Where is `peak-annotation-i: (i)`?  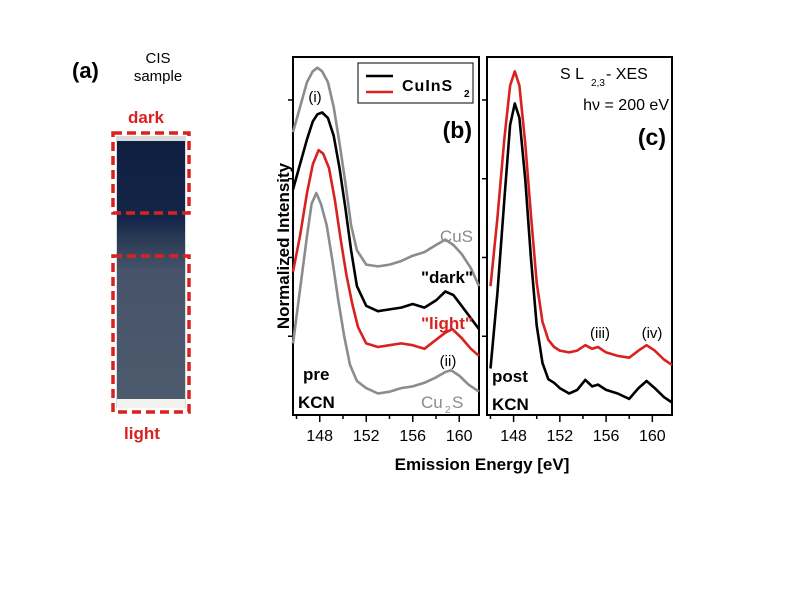
peak-annotation-i: (i) is located at coordinates (314, 97).